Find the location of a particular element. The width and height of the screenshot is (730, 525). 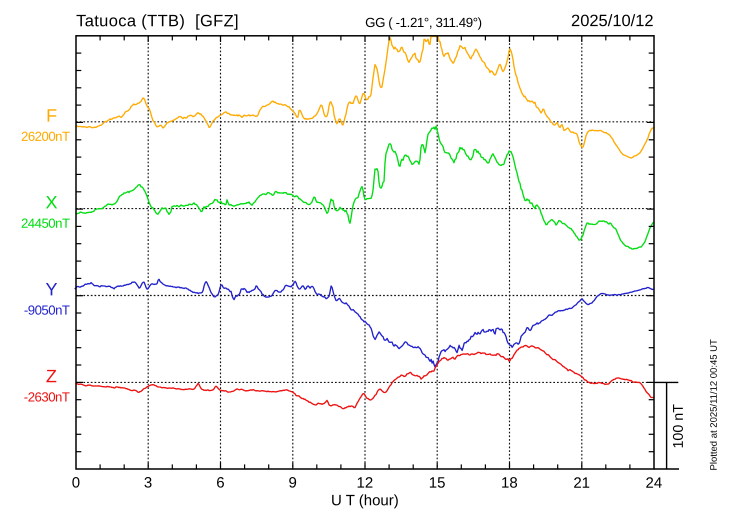

svg-text: 21 is located at coordinates (581, 483).